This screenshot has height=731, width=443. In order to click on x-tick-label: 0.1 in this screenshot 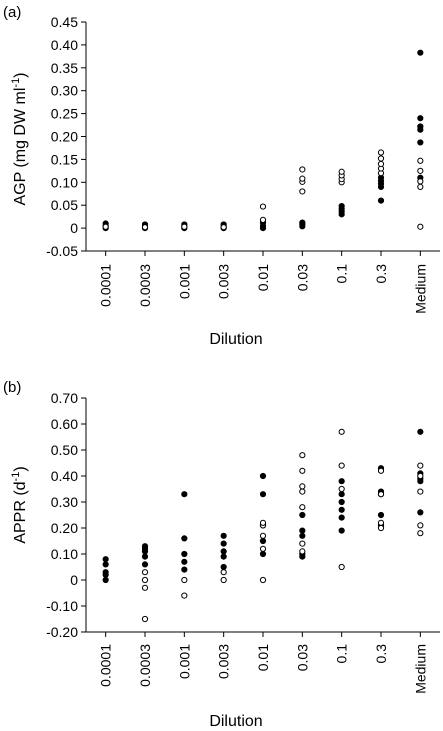, I will do `click(342, 274)`.